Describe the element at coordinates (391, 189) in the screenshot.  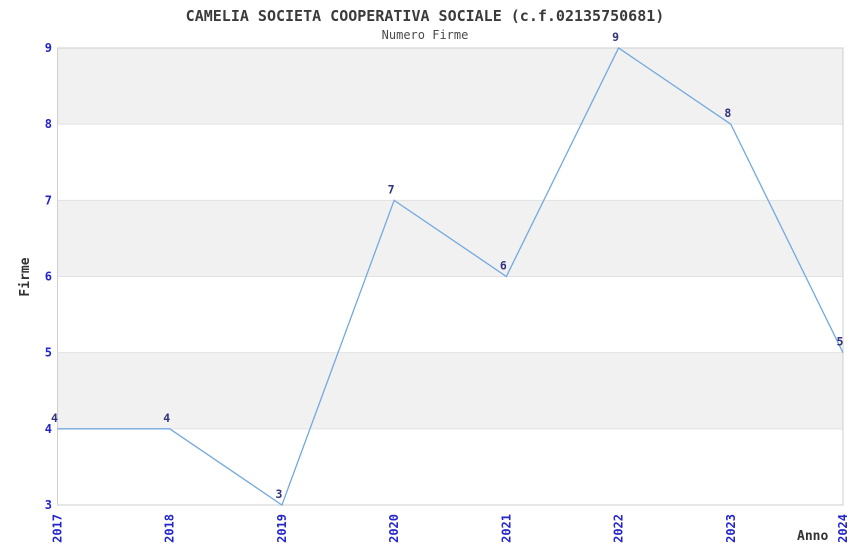
I see `data-point-label: 7` at that location.